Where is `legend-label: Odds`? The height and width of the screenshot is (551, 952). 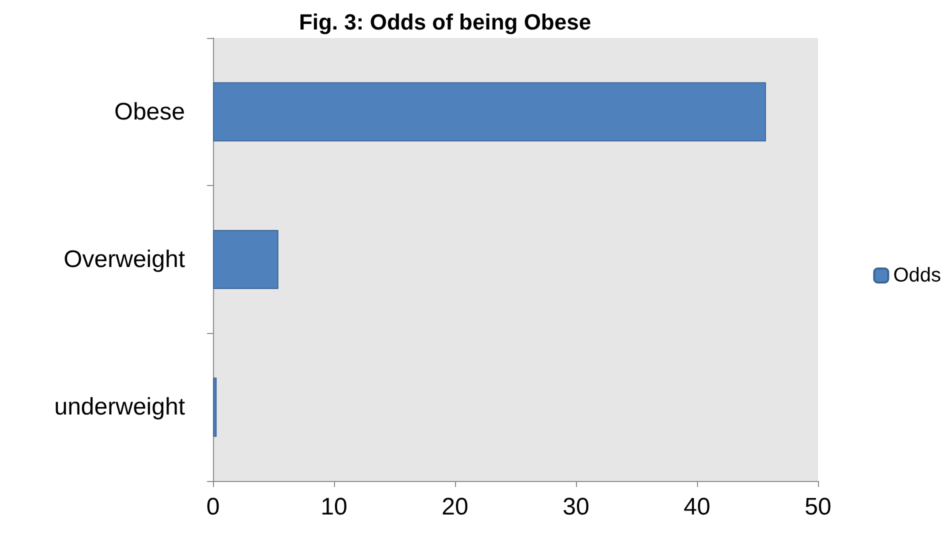
legend-label: Odds is located at coordinates (917, 275).